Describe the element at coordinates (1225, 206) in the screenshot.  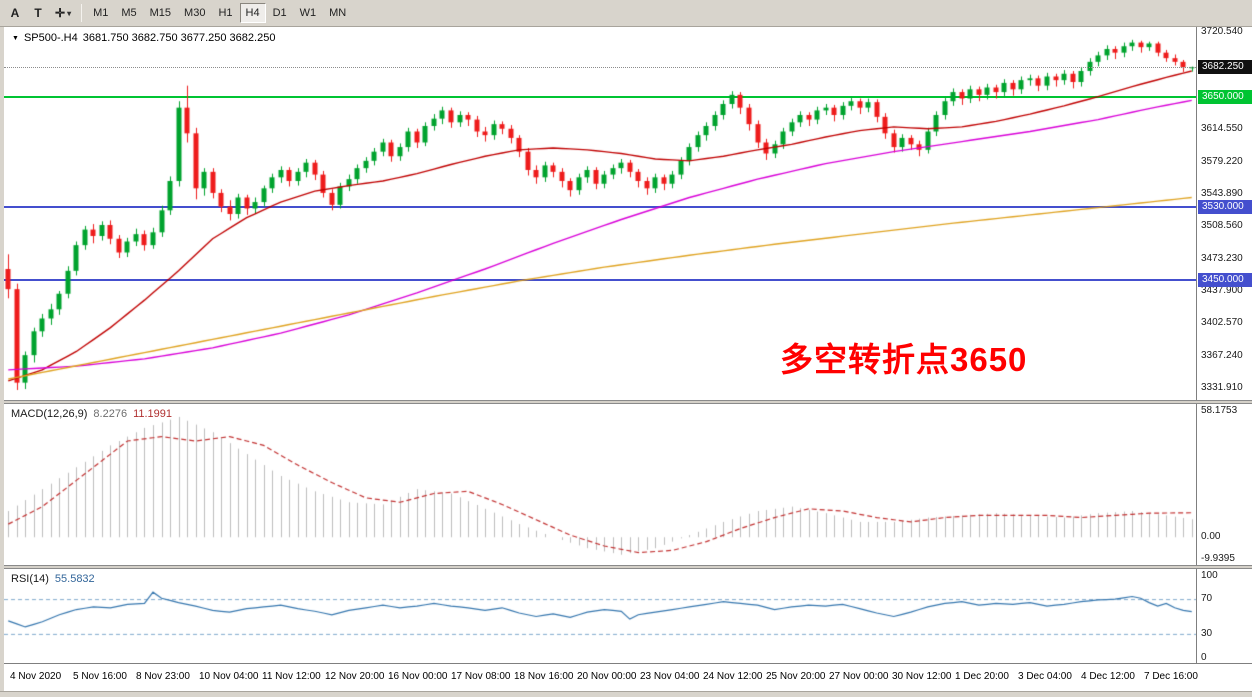
I see `price-tag-3530.000: 3530.000` at that location.